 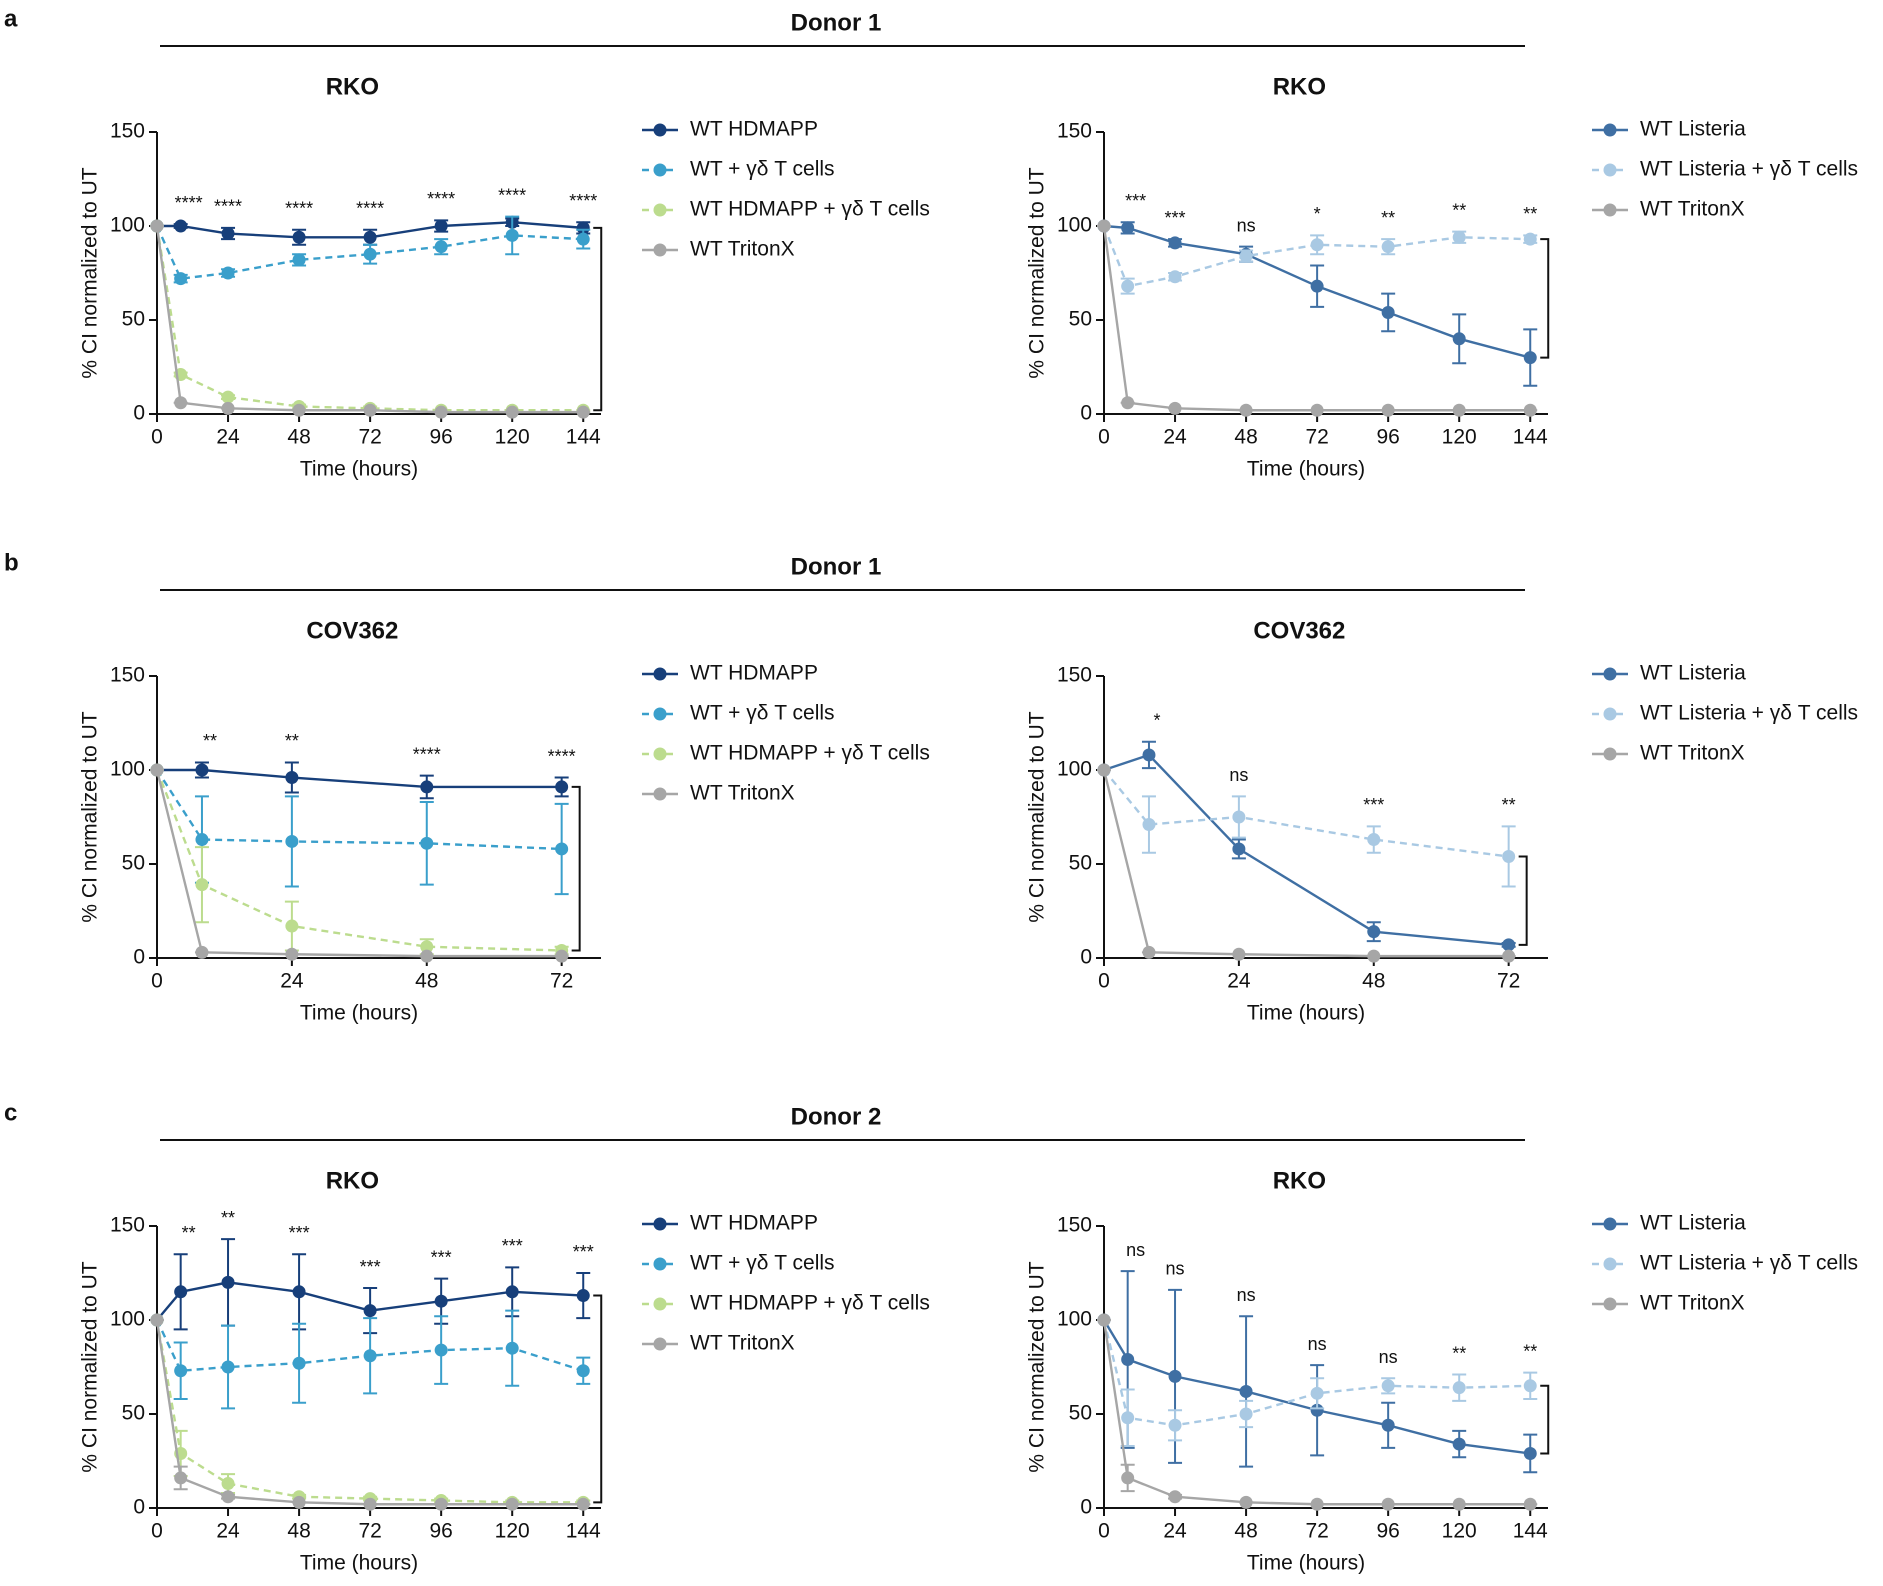 I want to click on significance-label: ***, so click(x=299, y=1233).